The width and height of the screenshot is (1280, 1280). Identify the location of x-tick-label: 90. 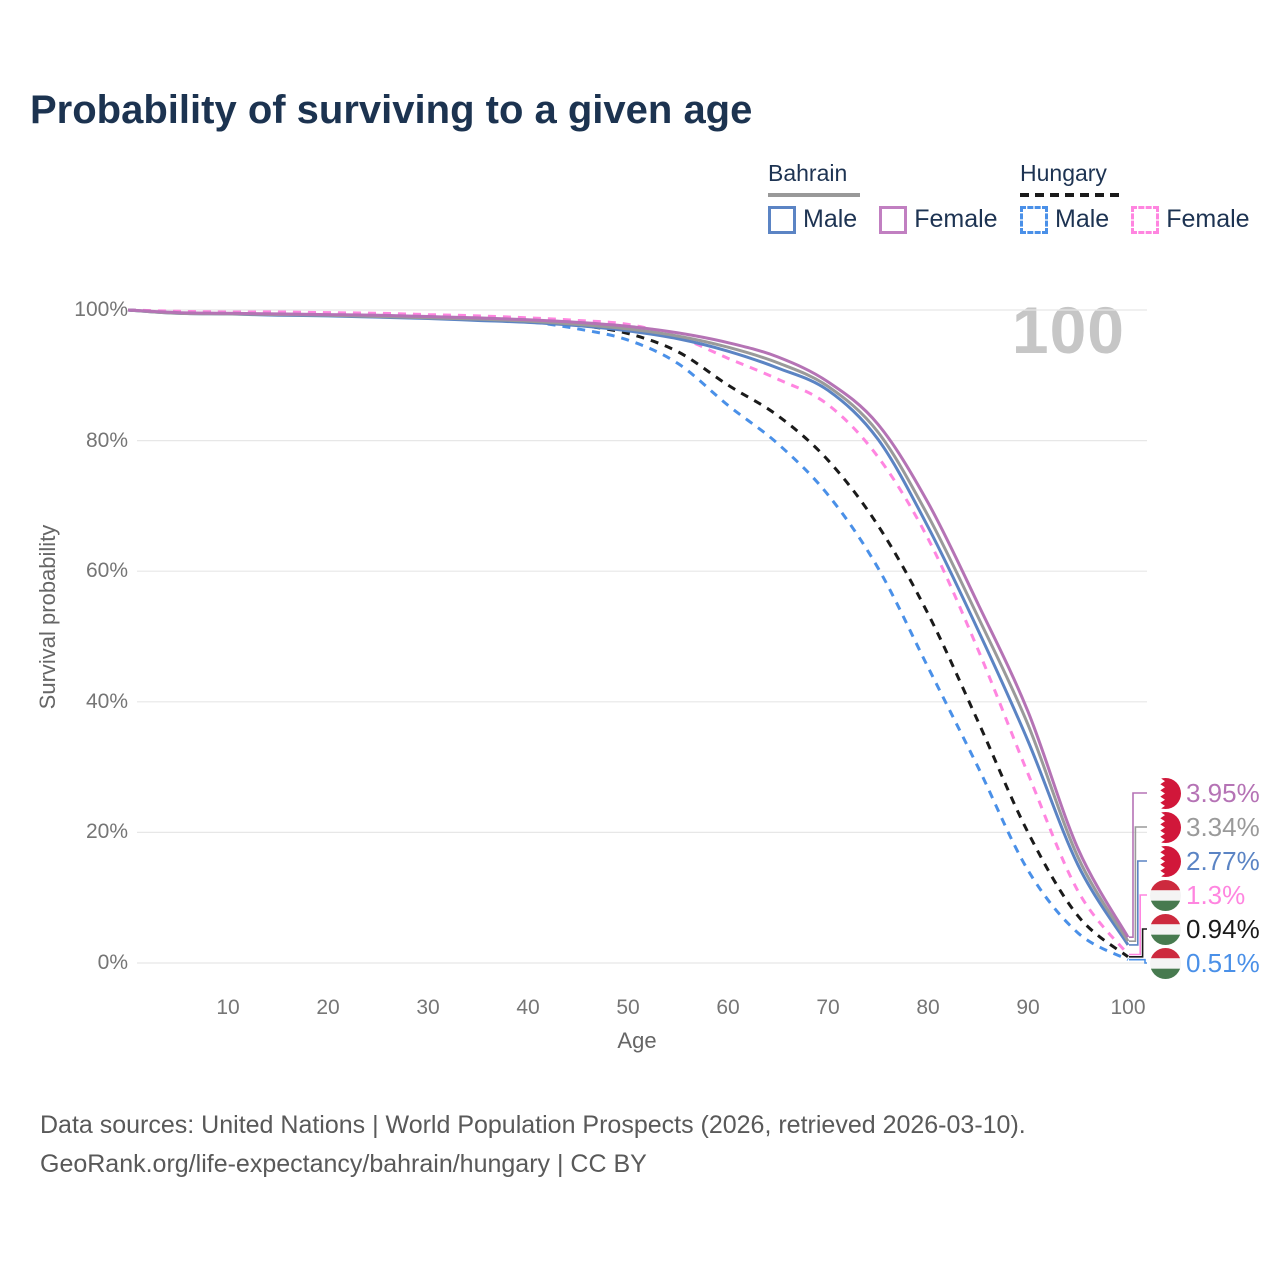
(1028, 1007).